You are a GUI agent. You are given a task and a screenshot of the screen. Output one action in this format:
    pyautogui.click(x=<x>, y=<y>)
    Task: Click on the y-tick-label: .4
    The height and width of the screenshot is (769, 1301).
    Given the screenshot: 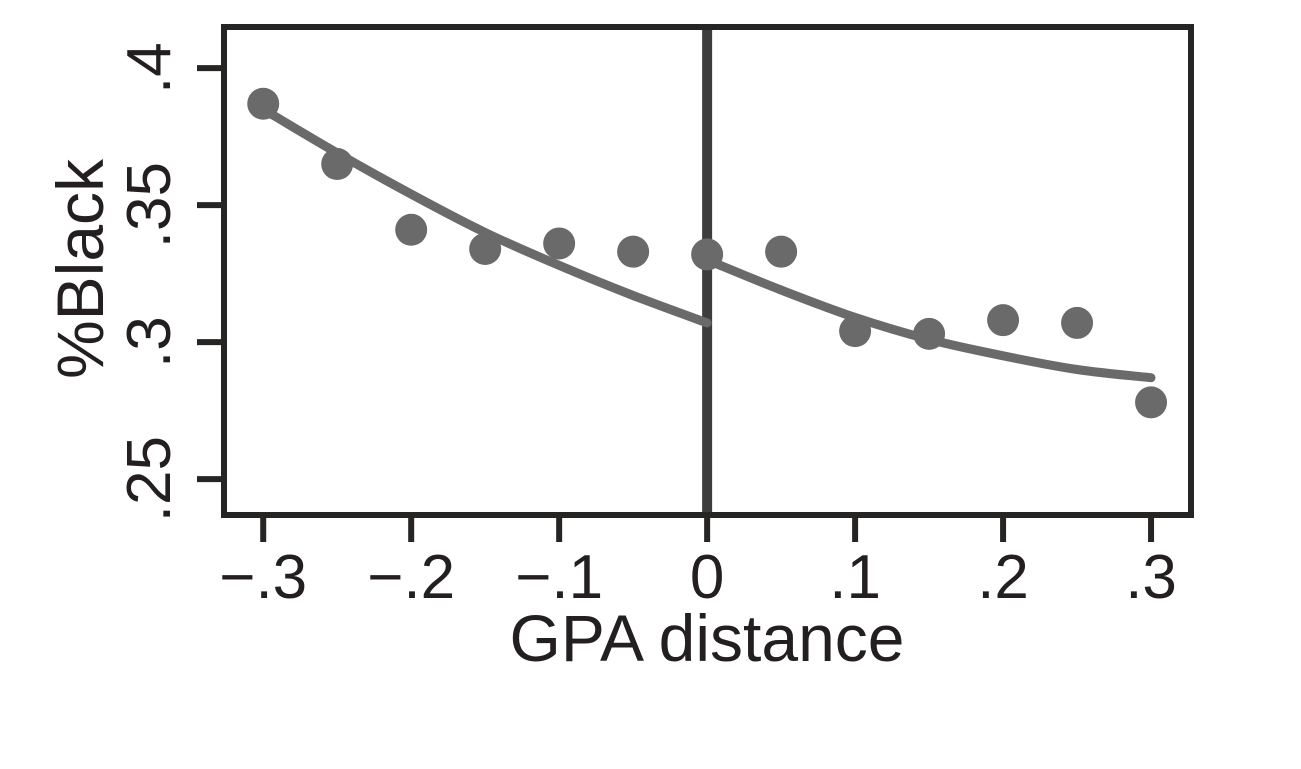 What is the action you would take?
    pyautogui.click(x=149, y=68)
    